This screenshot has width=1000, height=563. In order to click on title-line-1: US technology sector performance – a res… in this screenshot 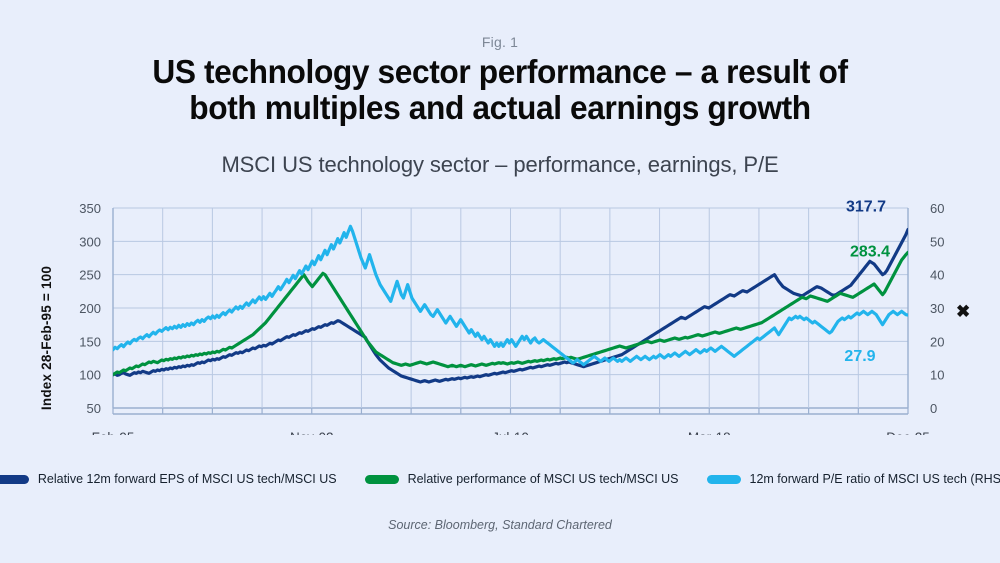, I will do `click(500, 71)`.